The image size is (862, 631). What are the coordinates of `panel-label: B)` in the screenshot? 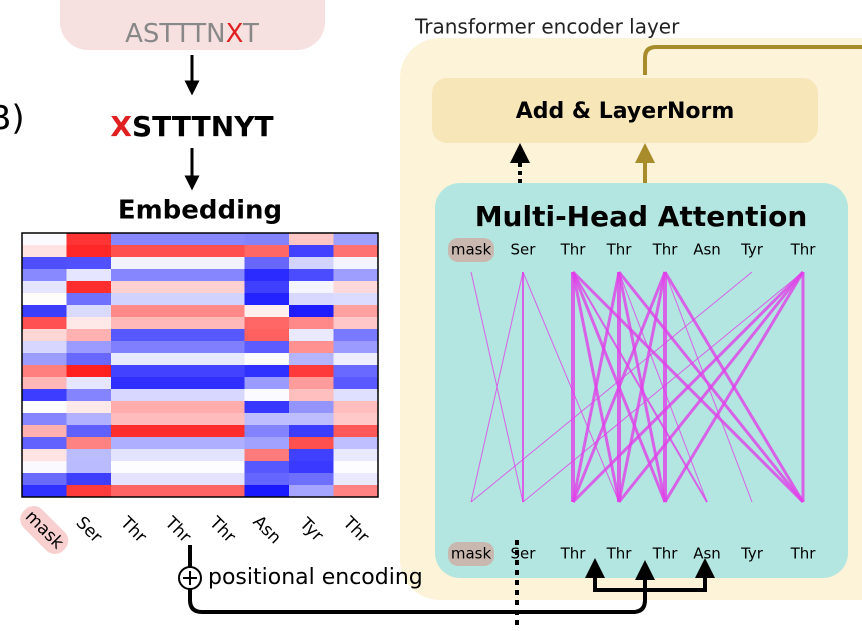 It's located at (12, 119).